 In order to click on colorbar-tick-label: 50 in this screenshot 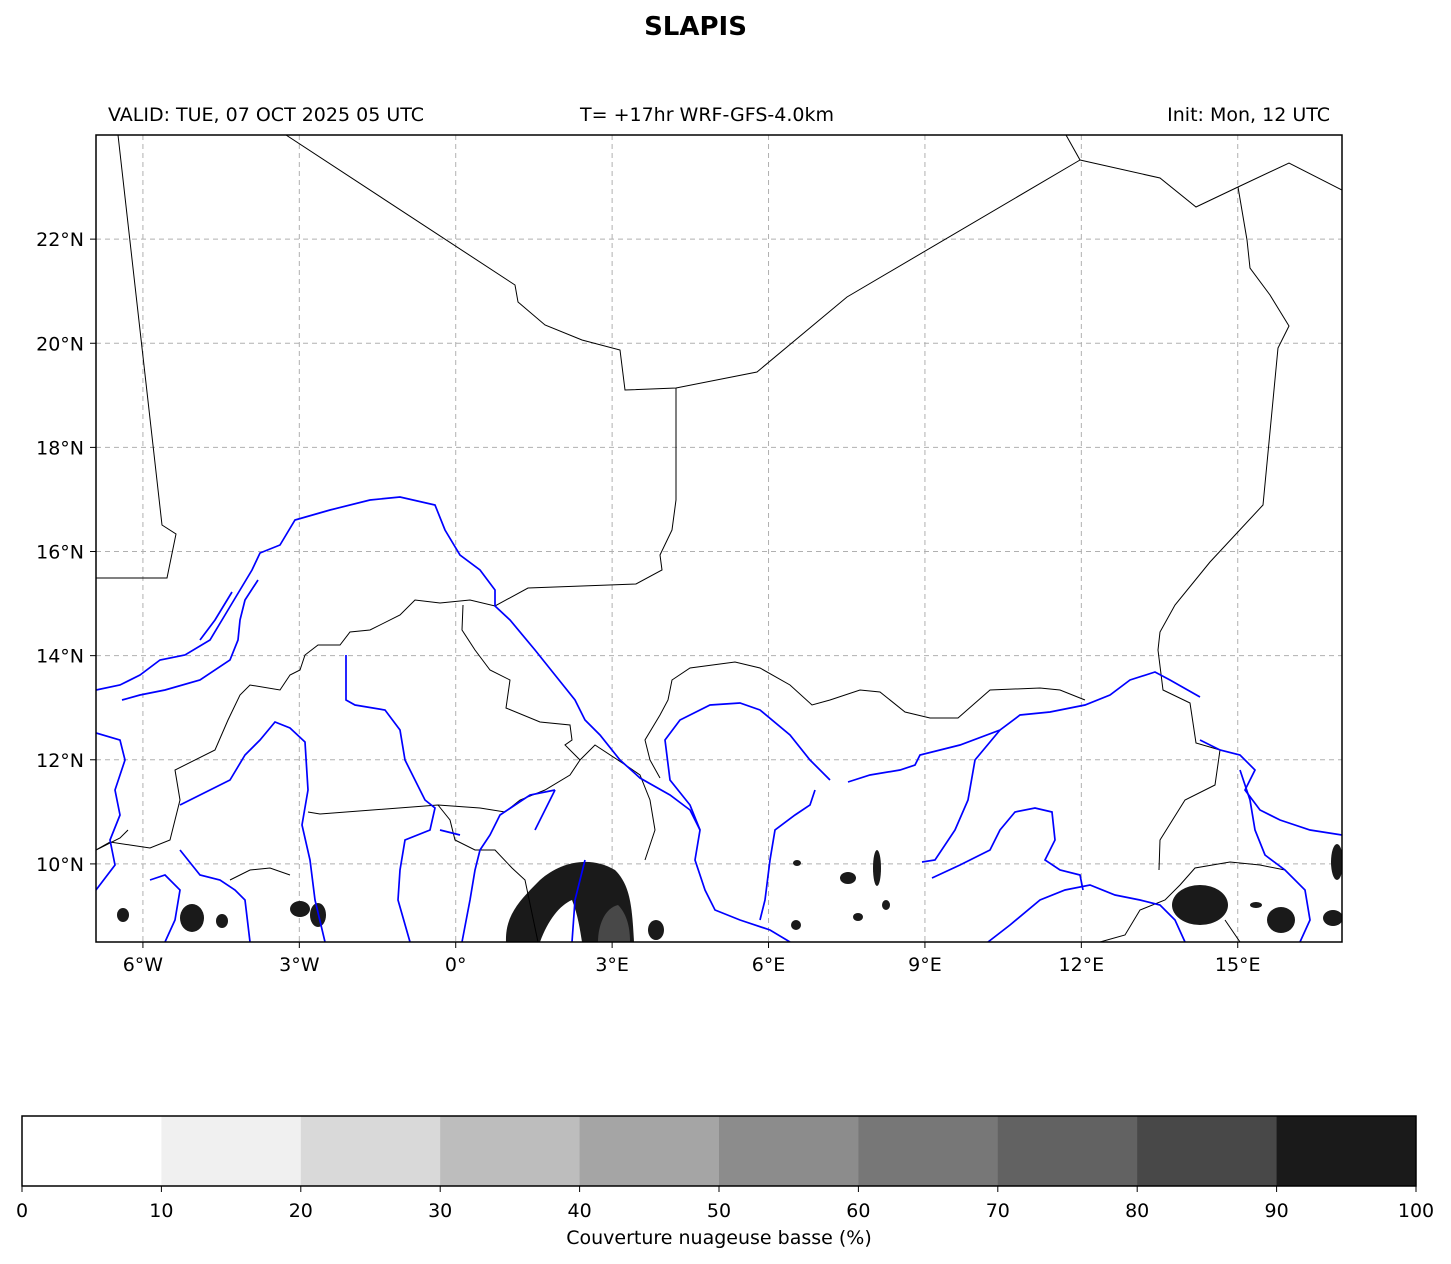, I will do `click(719, 1211)`.